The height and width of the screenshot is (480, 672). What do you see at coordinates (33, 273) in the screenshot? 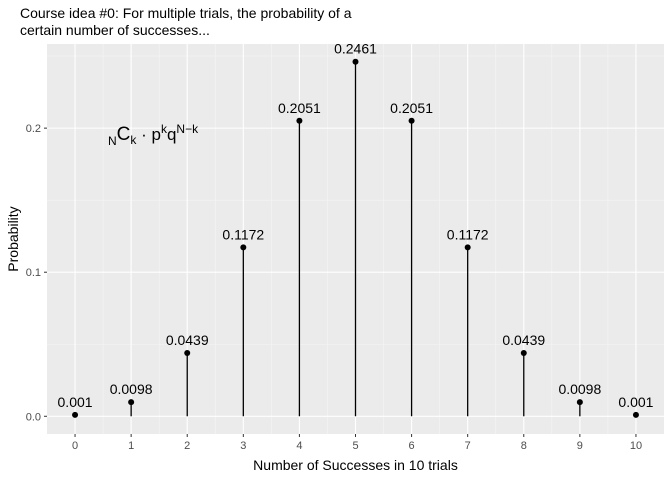
I see `y-tick-label: 0.1` at bounding box center [33, 273].